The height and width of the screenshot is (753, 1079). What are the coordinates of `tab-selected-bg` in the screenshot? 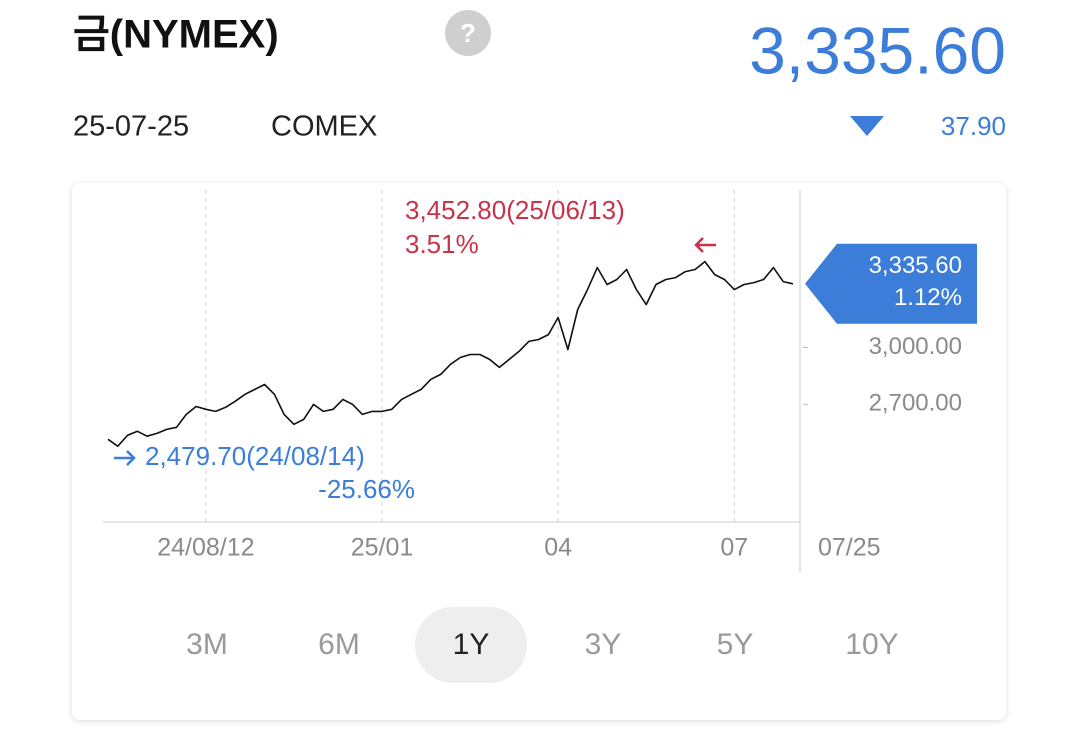 It's located at (471, 645).